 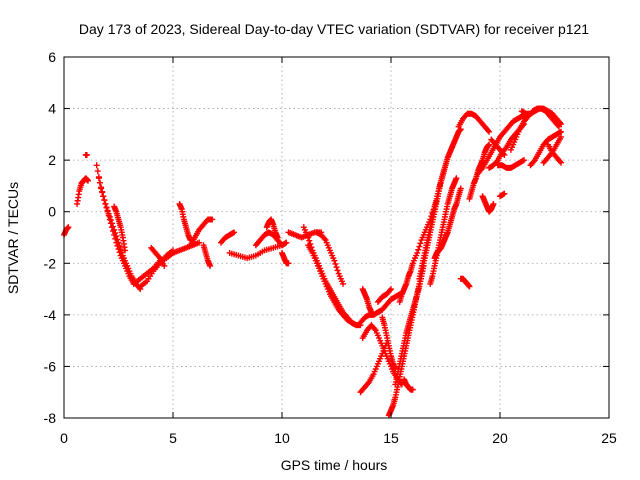 I want to click on y-tick-label: -4, so click(x=50, y=315).